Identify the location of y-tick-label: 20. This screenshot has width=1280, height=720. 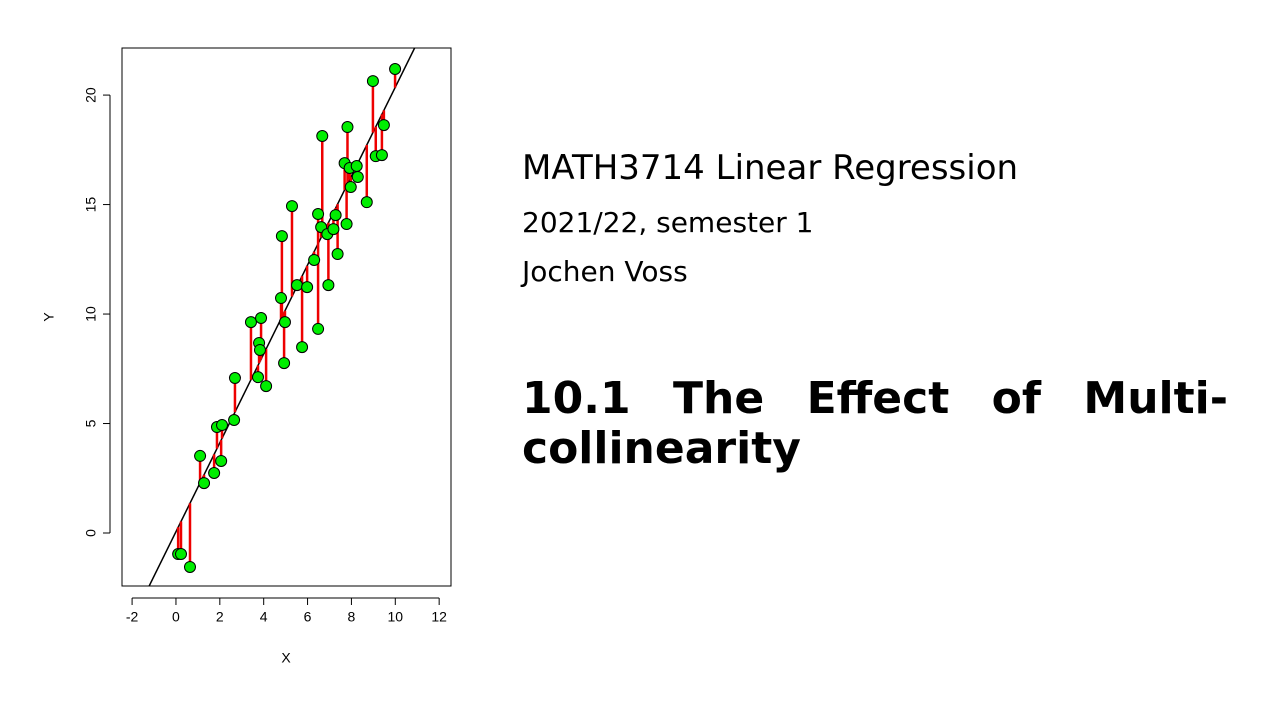
(91, 95).